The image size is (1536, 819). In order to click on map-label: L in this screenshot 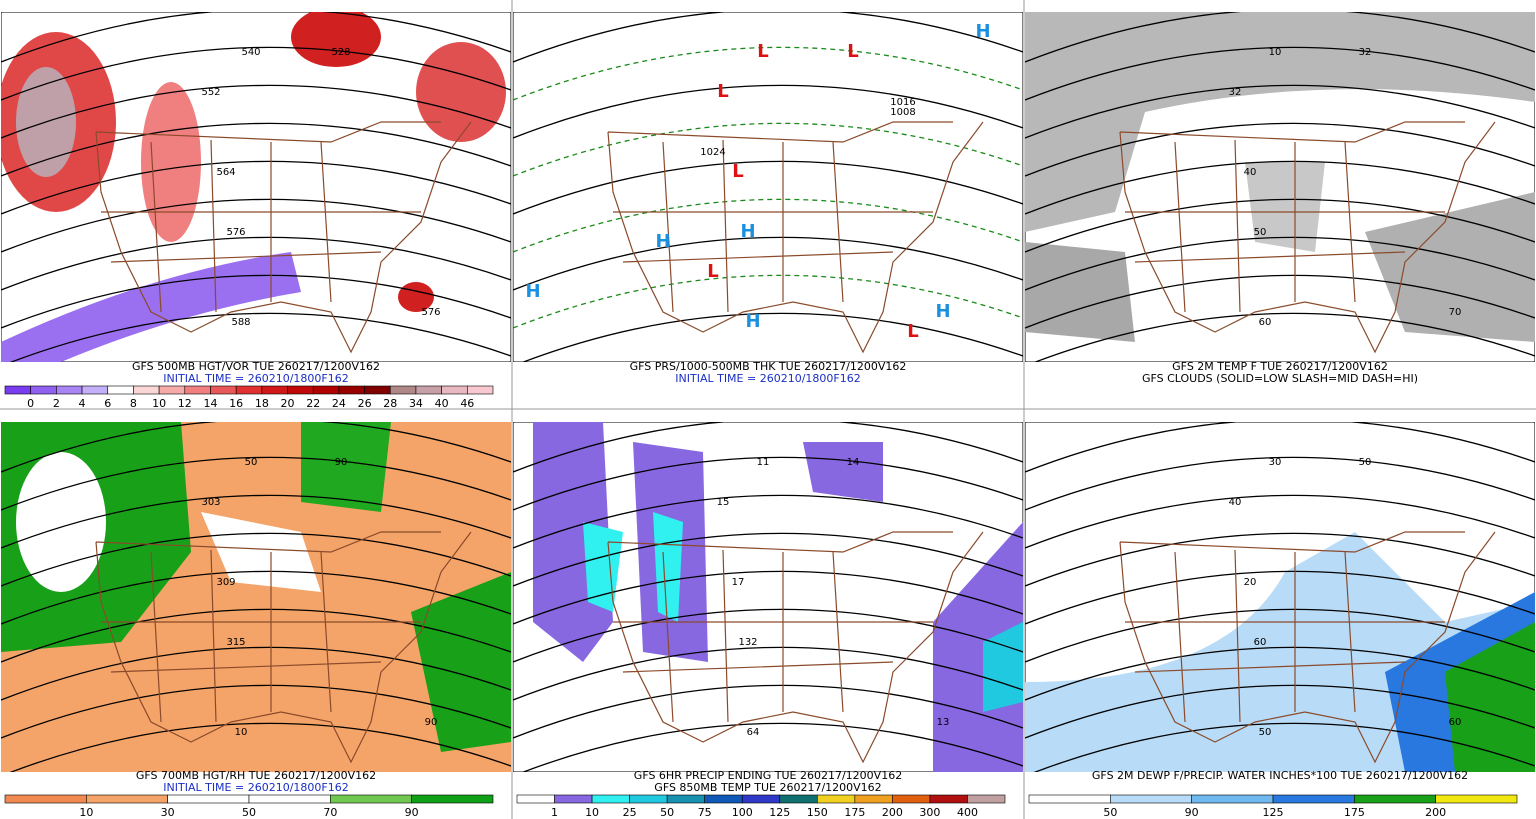, I will do `click(852, 51)`.